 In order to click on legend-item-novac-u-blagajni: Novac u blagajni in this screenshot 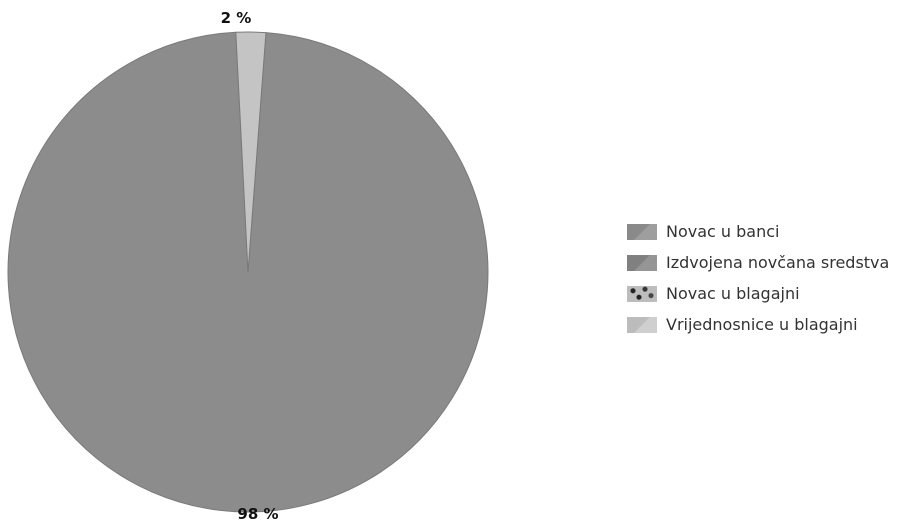, I will do `click(758, 293)`.